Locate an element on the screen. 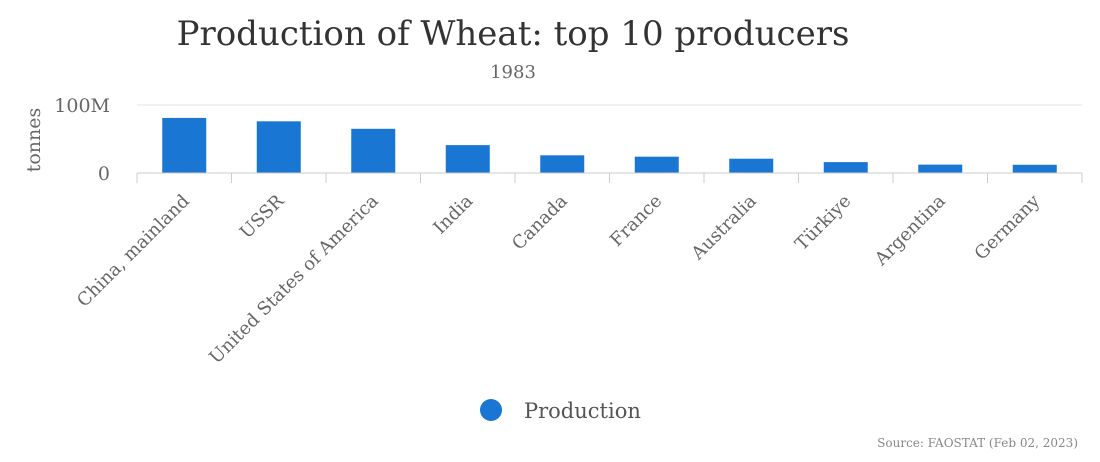 This screenshot has height=462, width=1100. y-axis-ticks: 0 100M is located at coordinates (82, 140).